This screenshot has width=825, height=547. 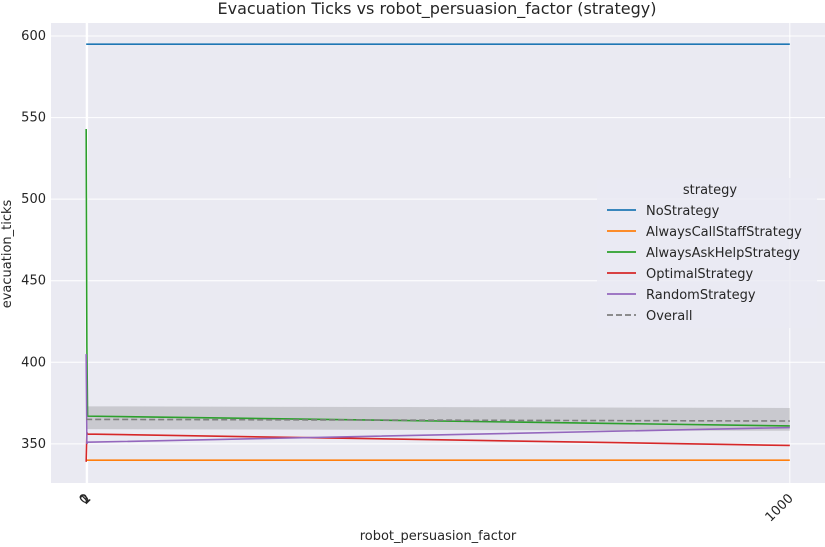 I want to click on legend-frame, so click(x=707, y=253).